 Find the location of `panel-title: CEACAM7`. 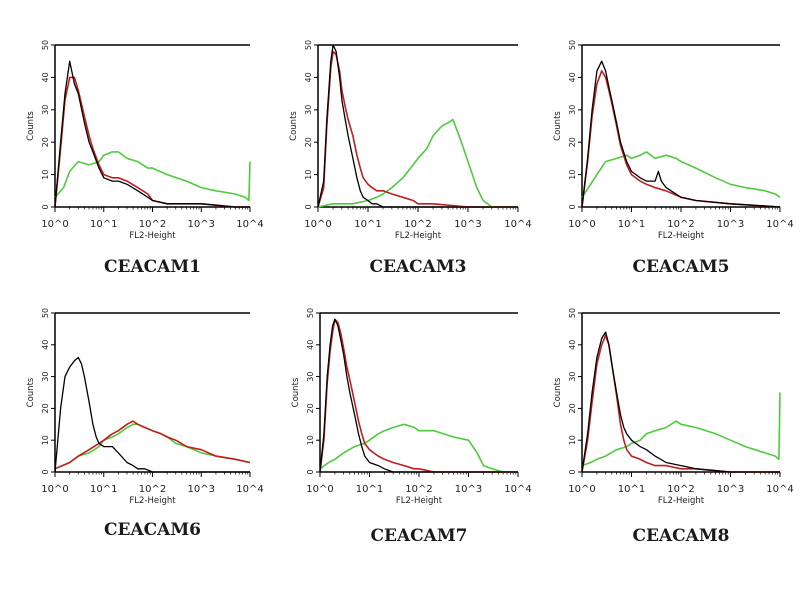

panel-title: CEACAM7 is located at coordinates (418, 536).